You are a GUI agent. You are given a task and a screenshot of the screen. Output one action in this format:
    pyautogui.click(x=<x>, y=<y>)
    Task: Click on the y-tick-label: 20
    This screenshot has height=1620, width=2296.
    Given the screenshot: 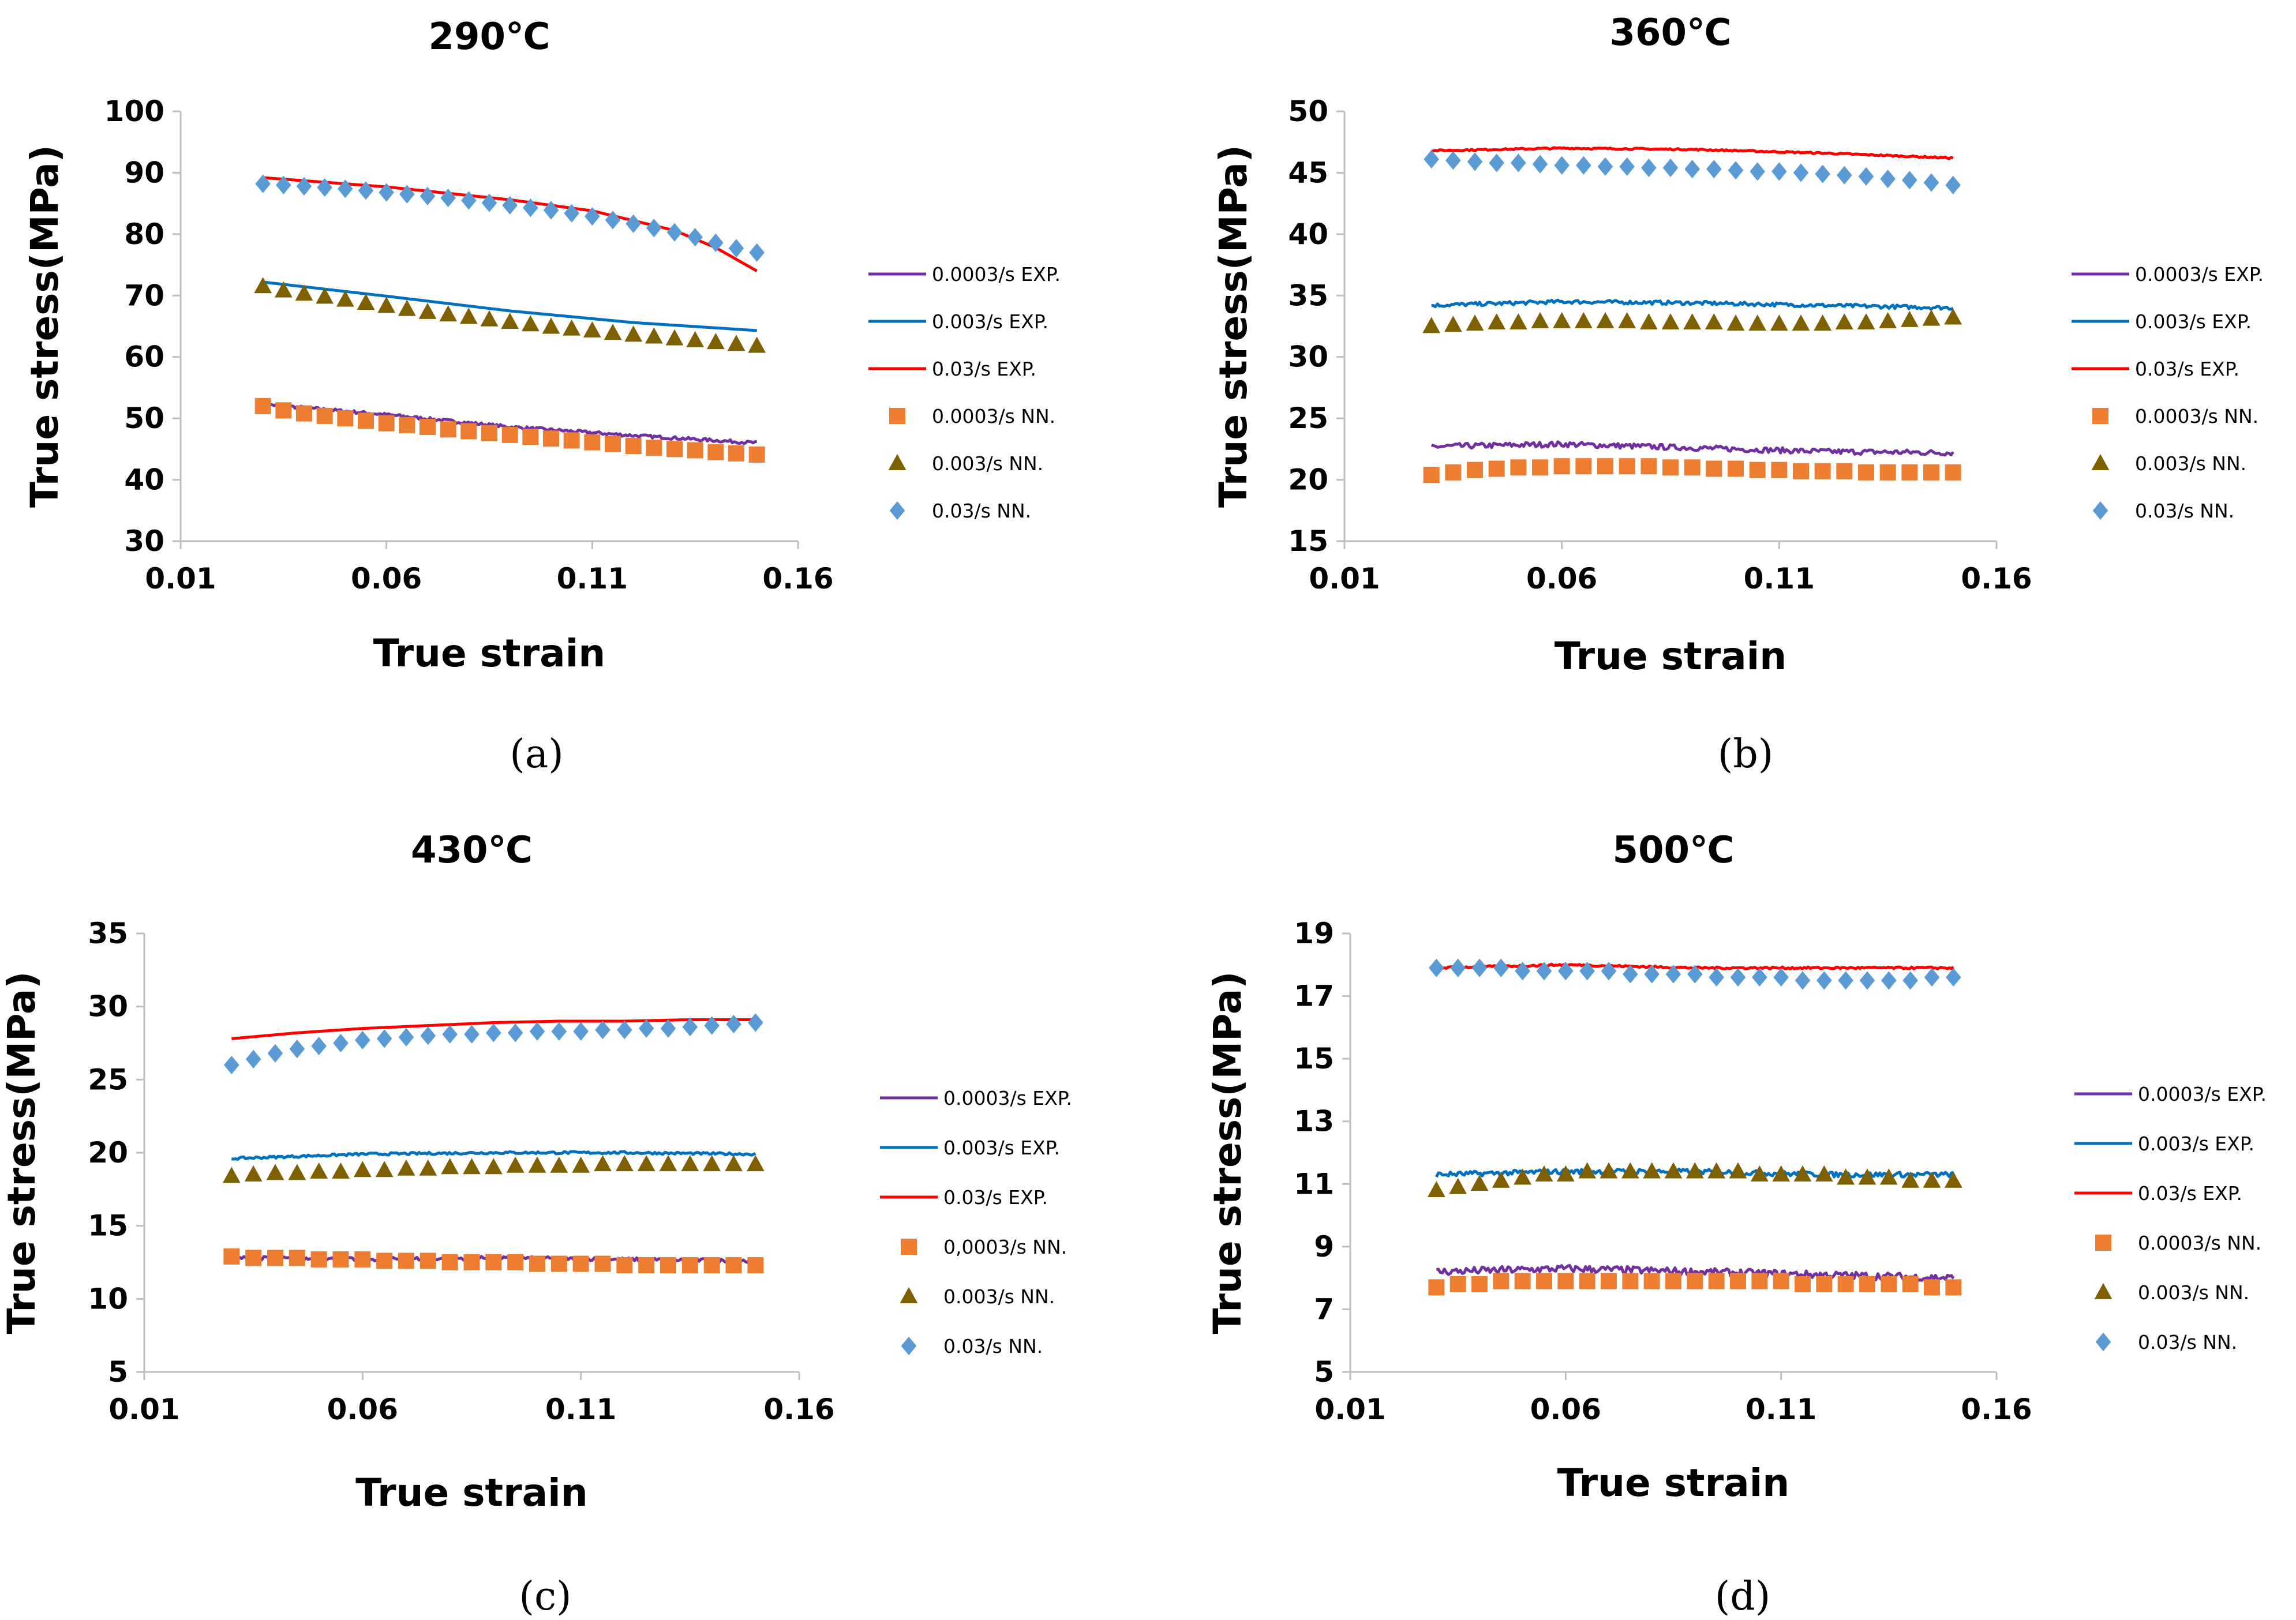 What is the action you would take?
    pyautogui.click(x=108, y=1152)
    